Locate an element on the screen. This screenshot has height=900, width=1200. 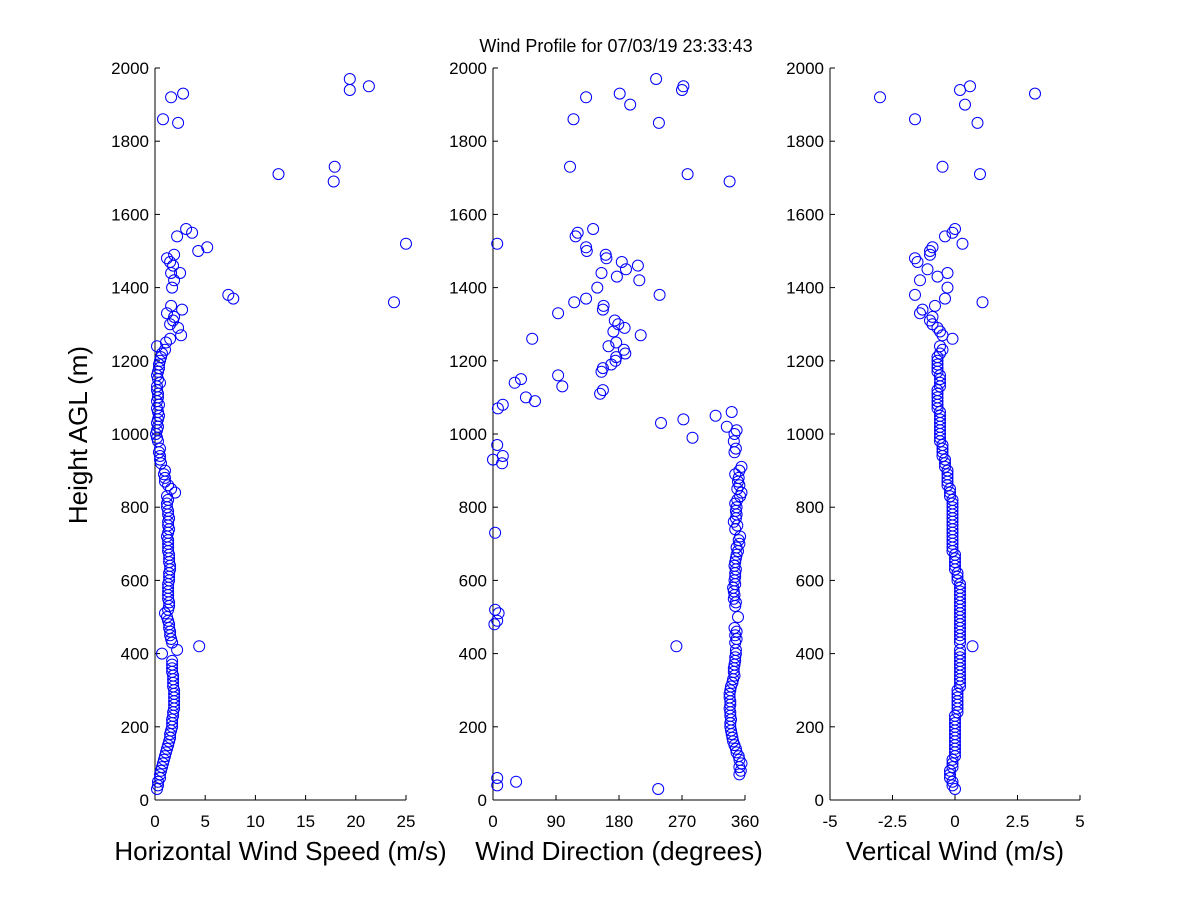
x-tick-label: -2.5 is located at coordinates (892, 821).